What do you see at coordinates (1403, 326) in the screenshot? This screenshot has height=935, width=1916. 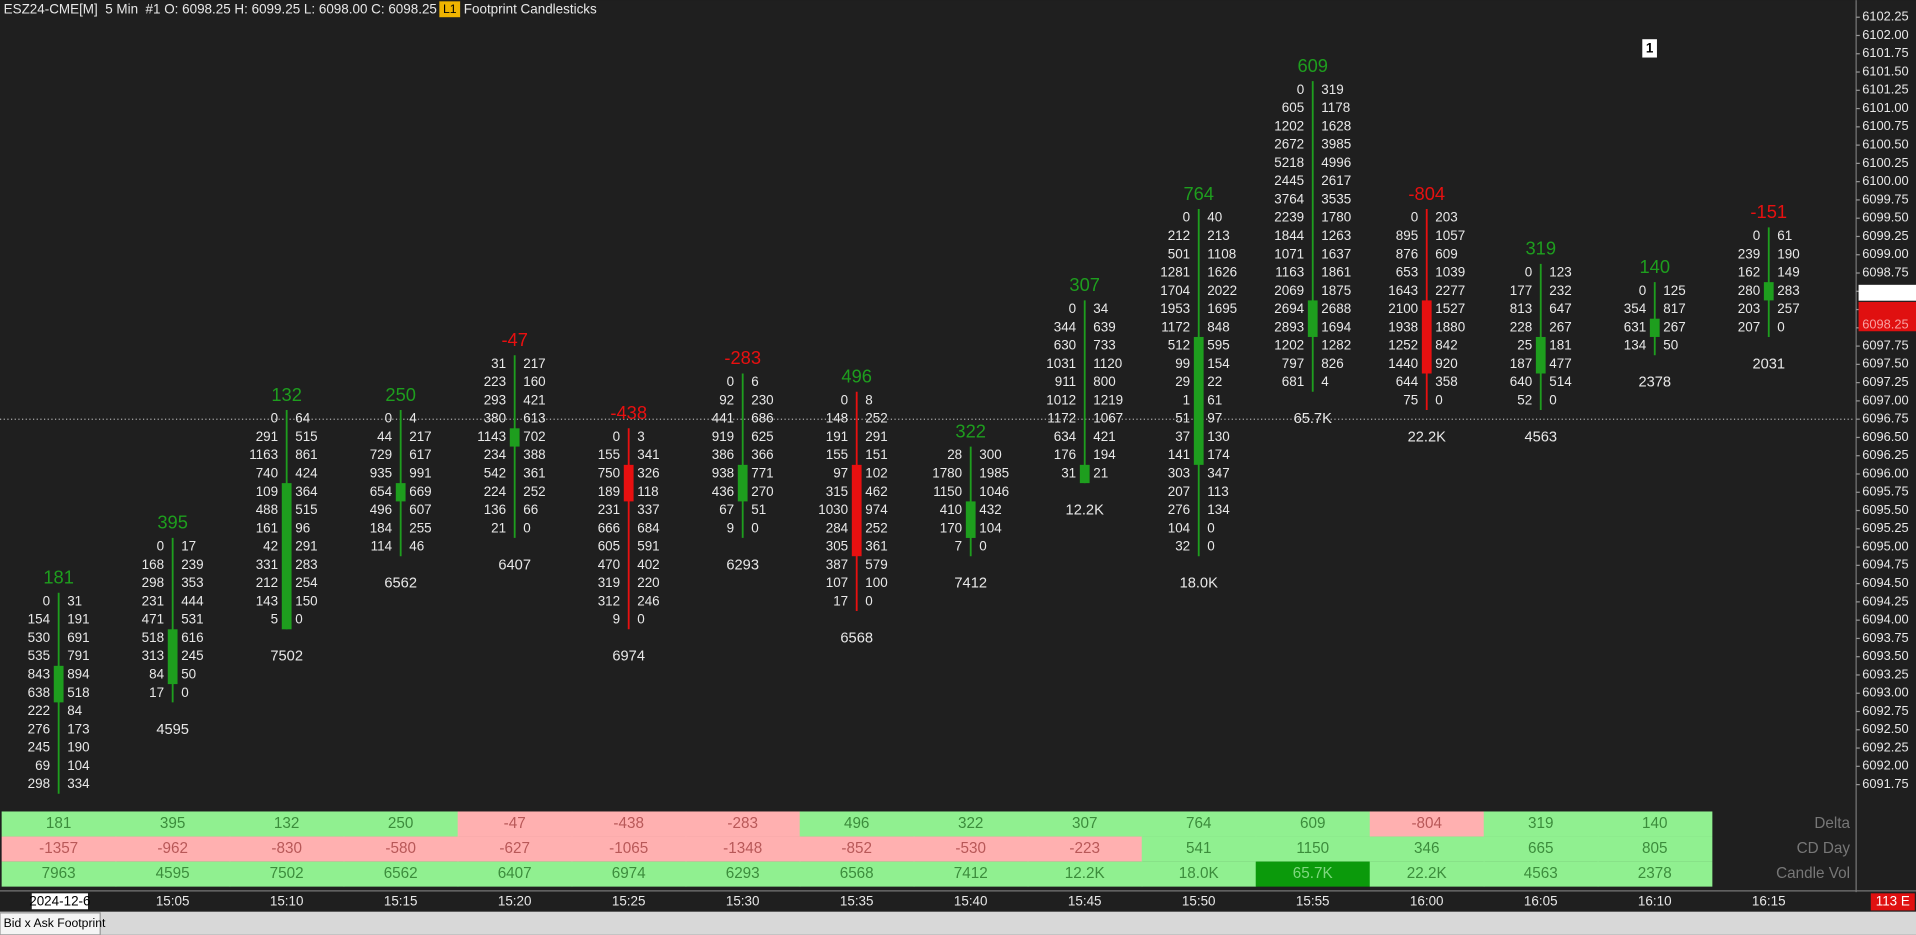 I see `bid-volume: 1938` at bounding box center [1403, 326].